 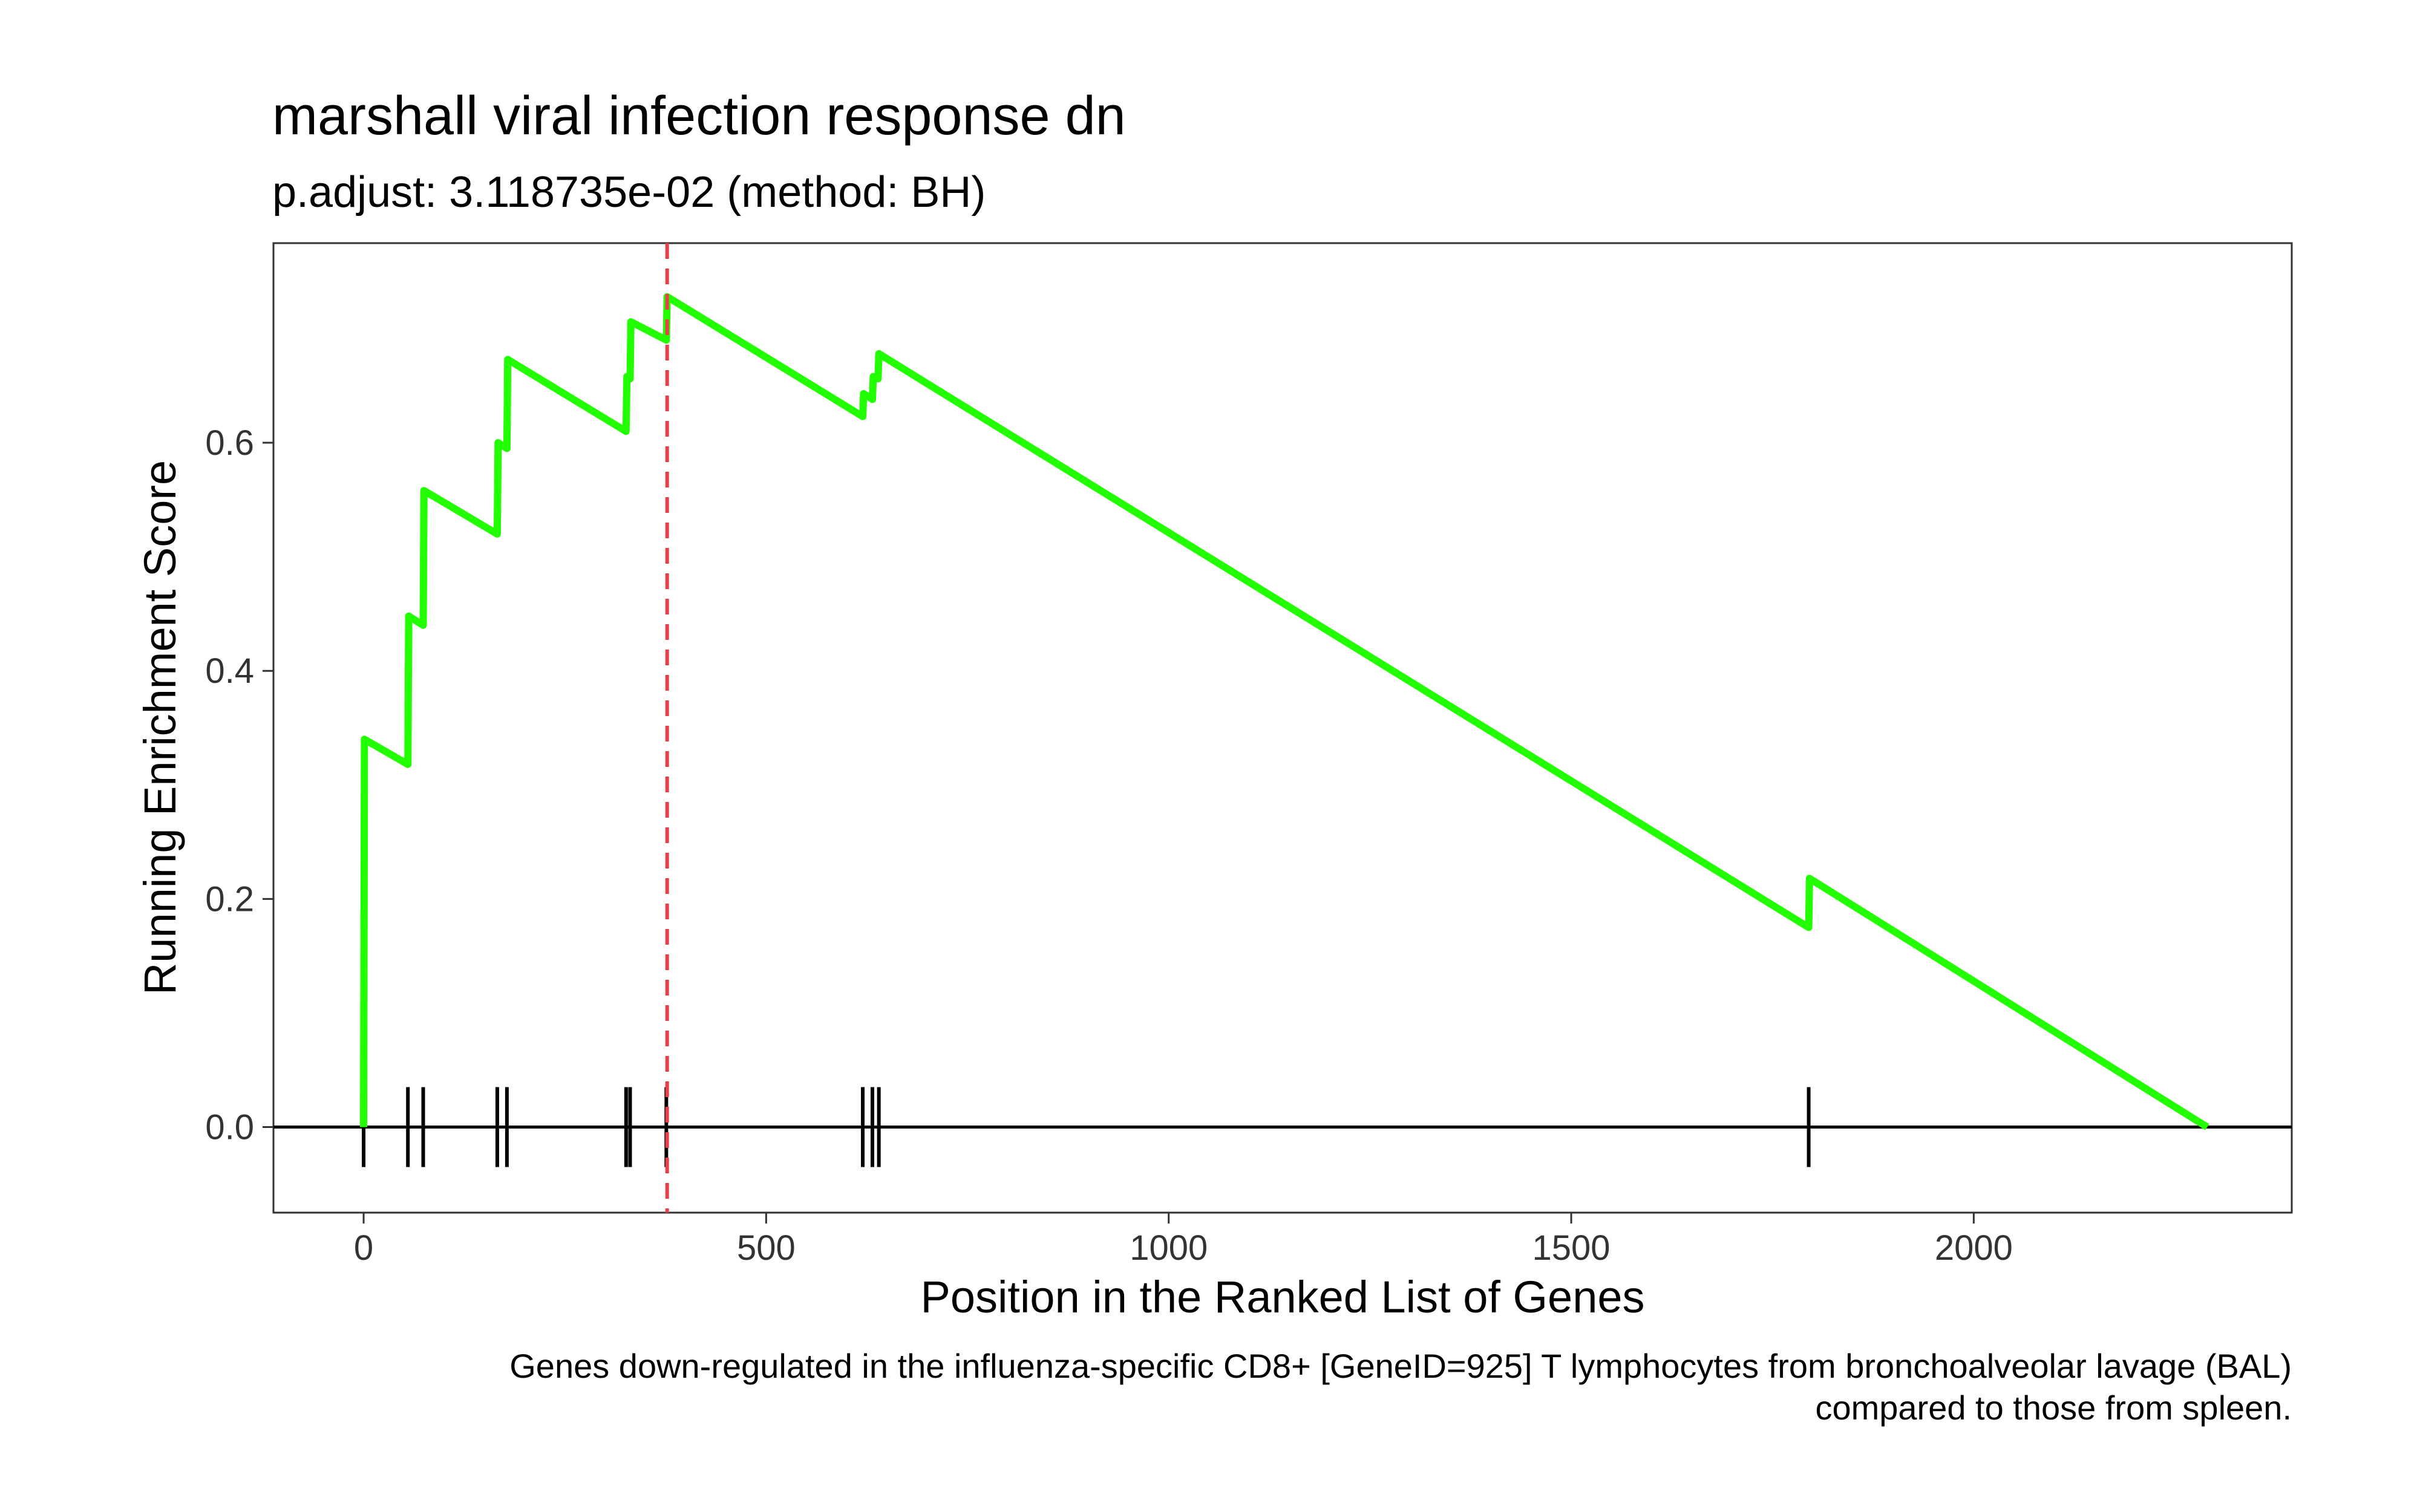 What do you see at coordinates (160, 727) in the screenshot?
I see `y-axis-label: Running Enrichment Score` at bounding box center [160, 727].